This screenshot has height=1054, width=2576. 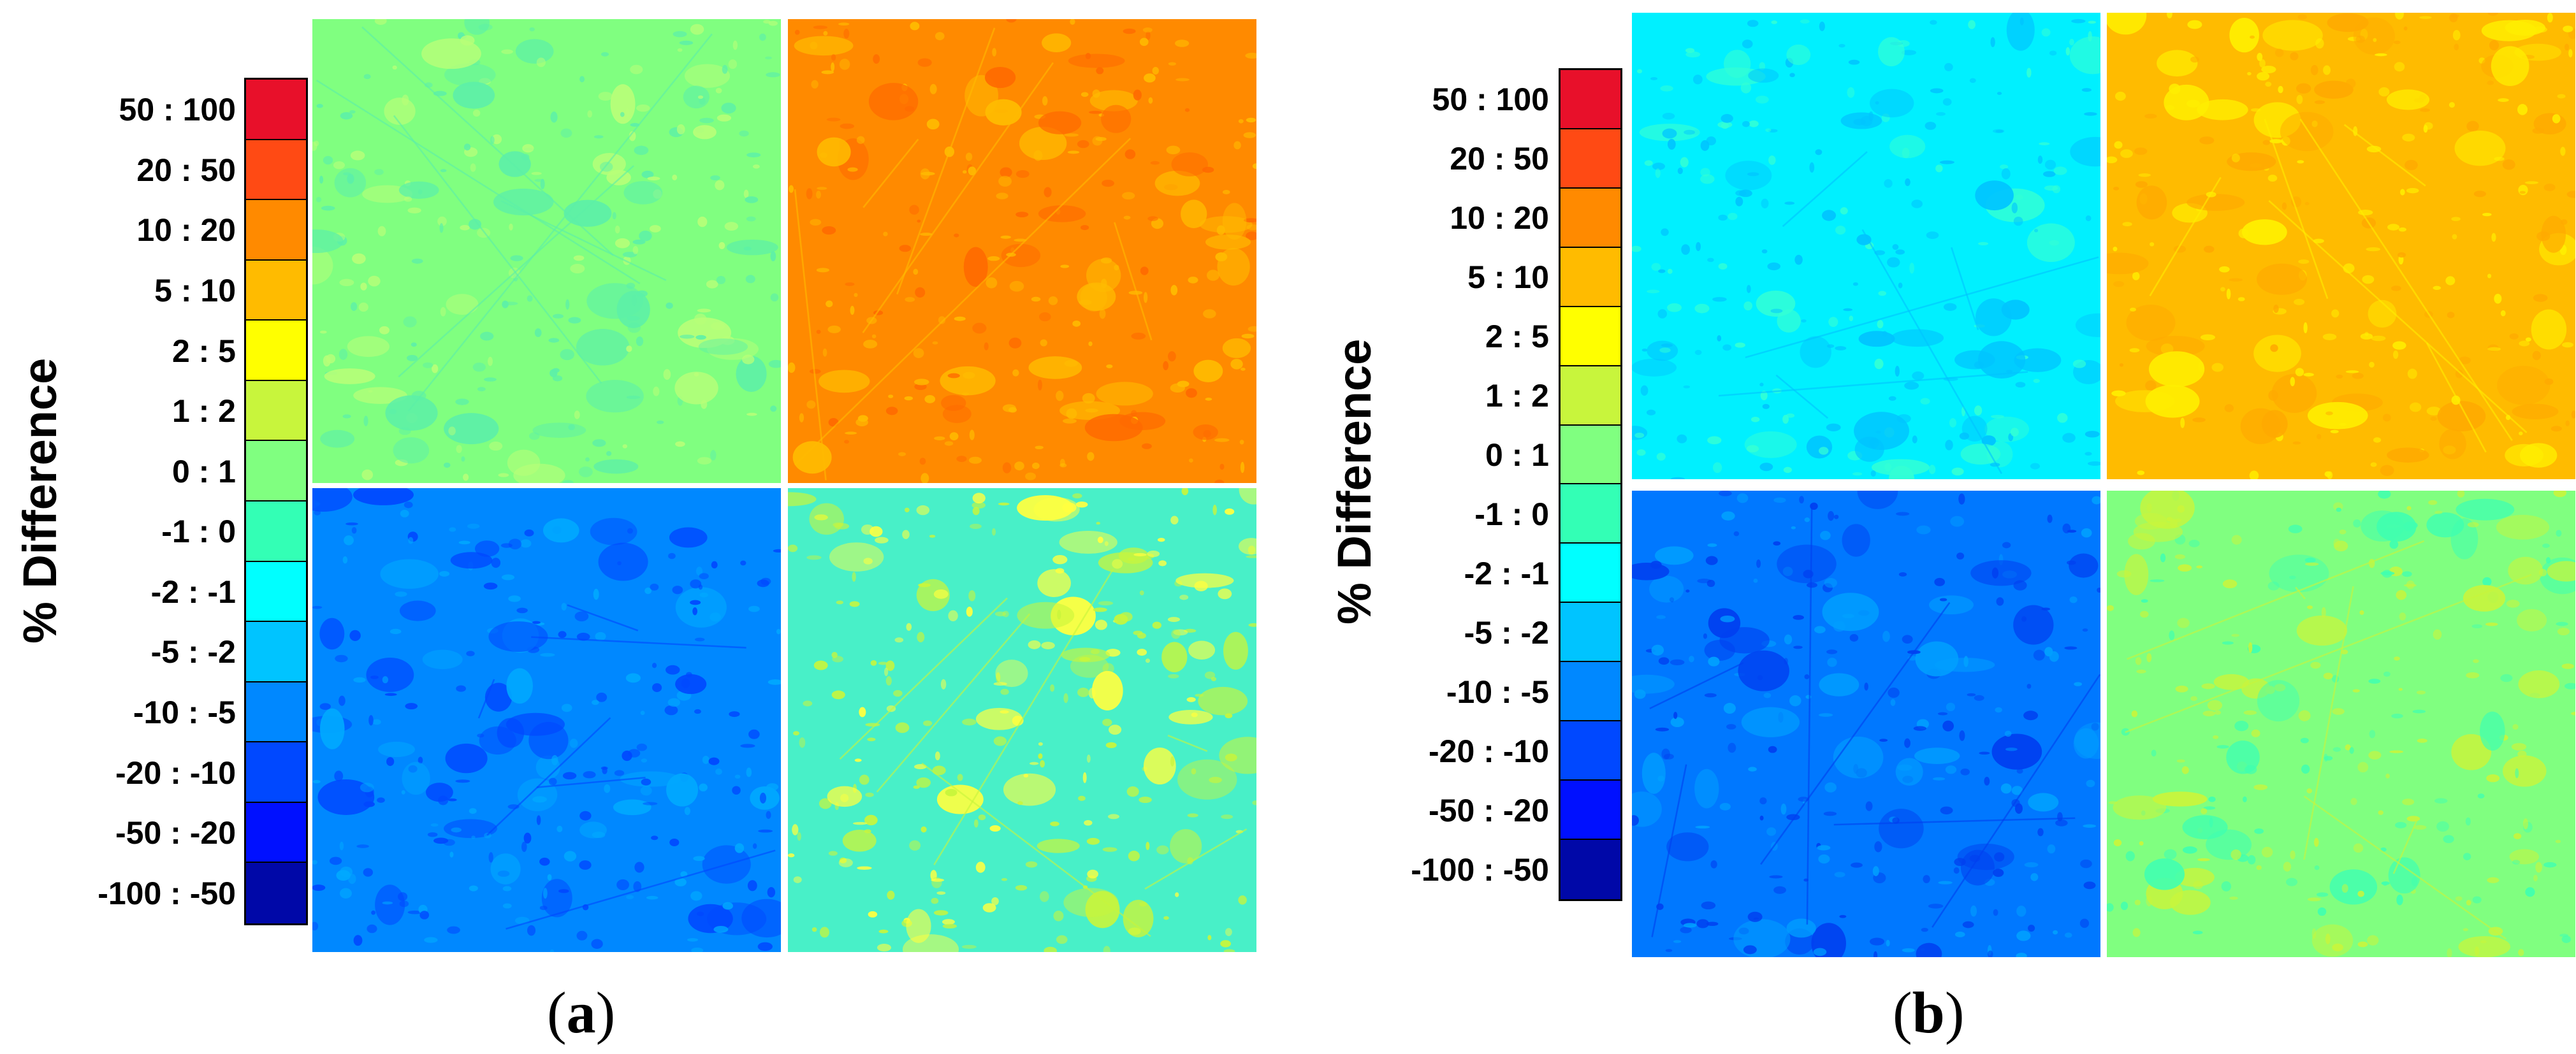 I want to click on panel-caption: (b), so click(x=1929, y=1012).